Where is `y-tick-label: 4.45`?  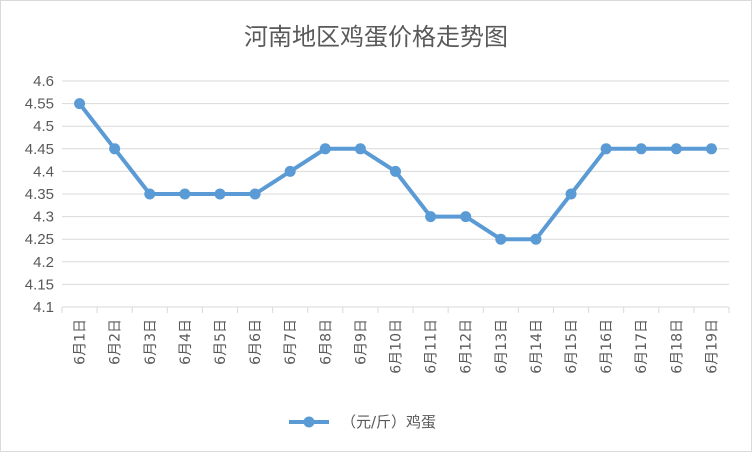
y-tick-label: 4.45 is located at coordinates (39, 149).